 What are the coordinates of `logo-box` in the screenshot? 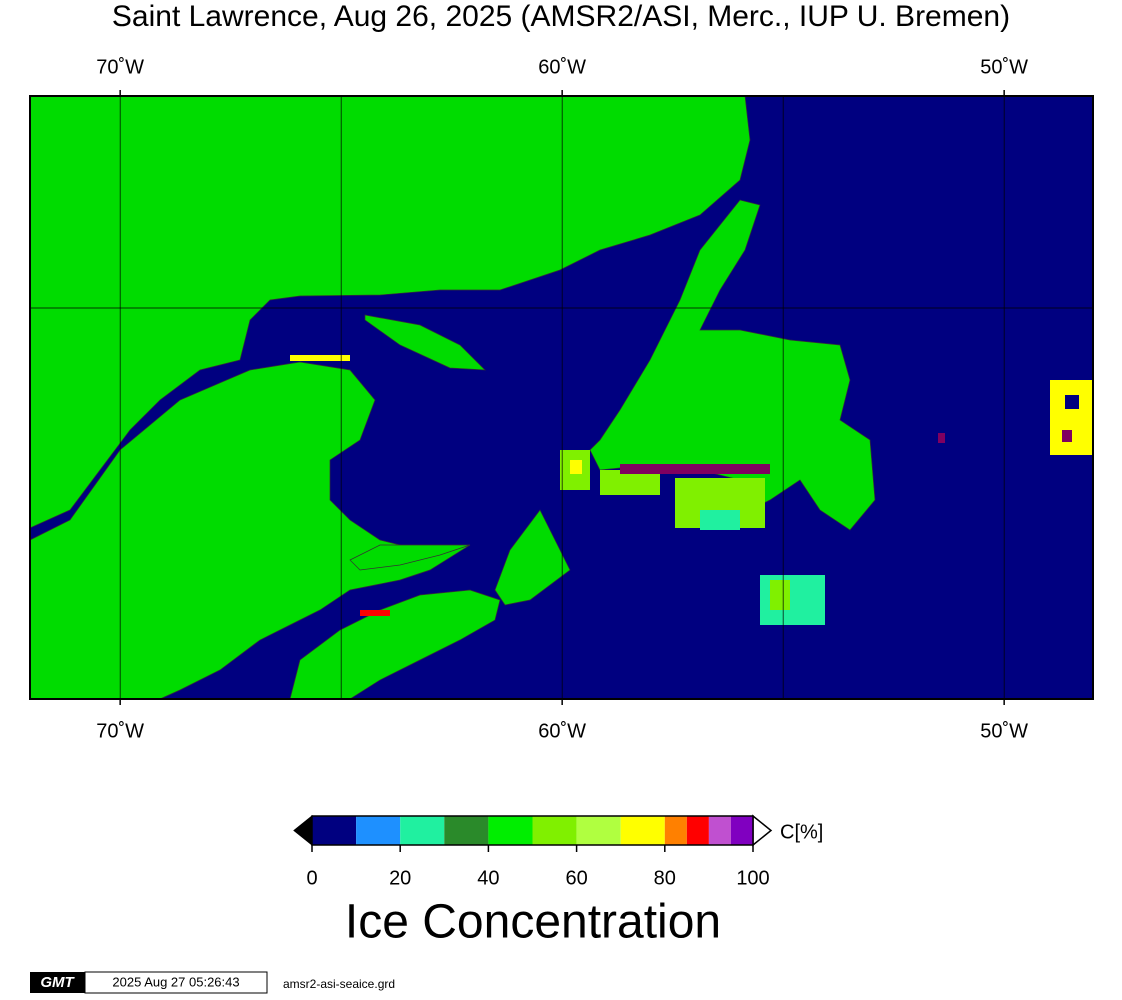 It's located at (57, 982).